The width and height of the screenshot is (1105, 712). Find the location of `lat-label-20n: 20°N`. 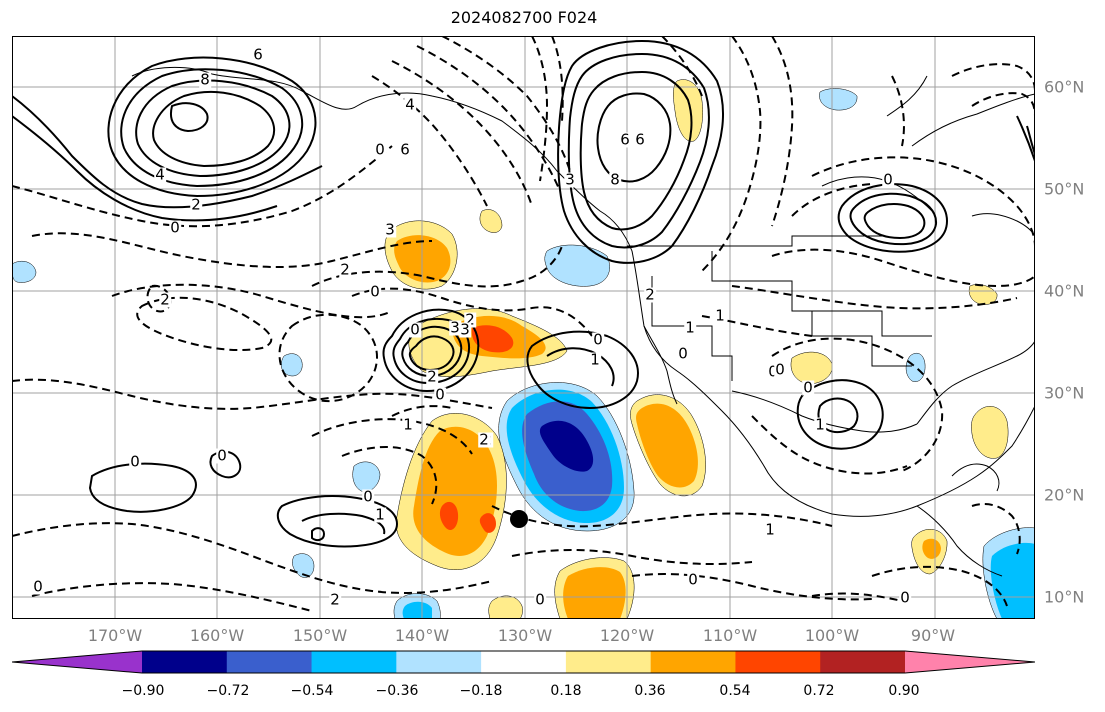

lat-label-20n: 20°N is located at coordinates (1064, 495).